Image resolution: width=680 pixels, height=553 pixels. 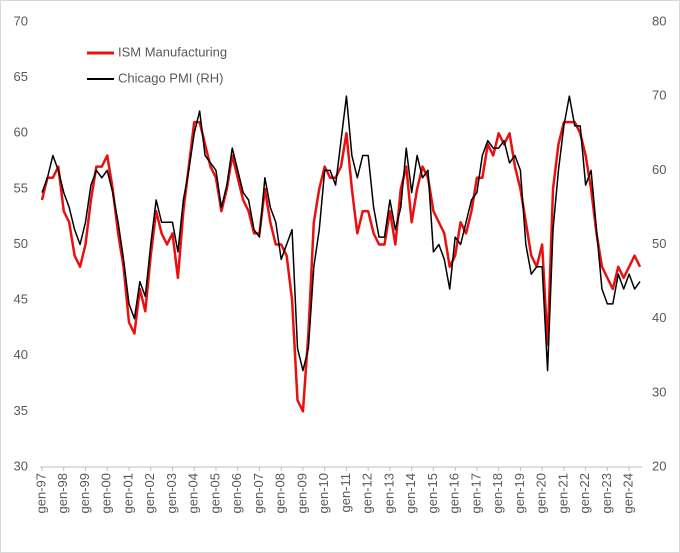 I want to click on y-tick-label: 40, so click(x=21, y=354).